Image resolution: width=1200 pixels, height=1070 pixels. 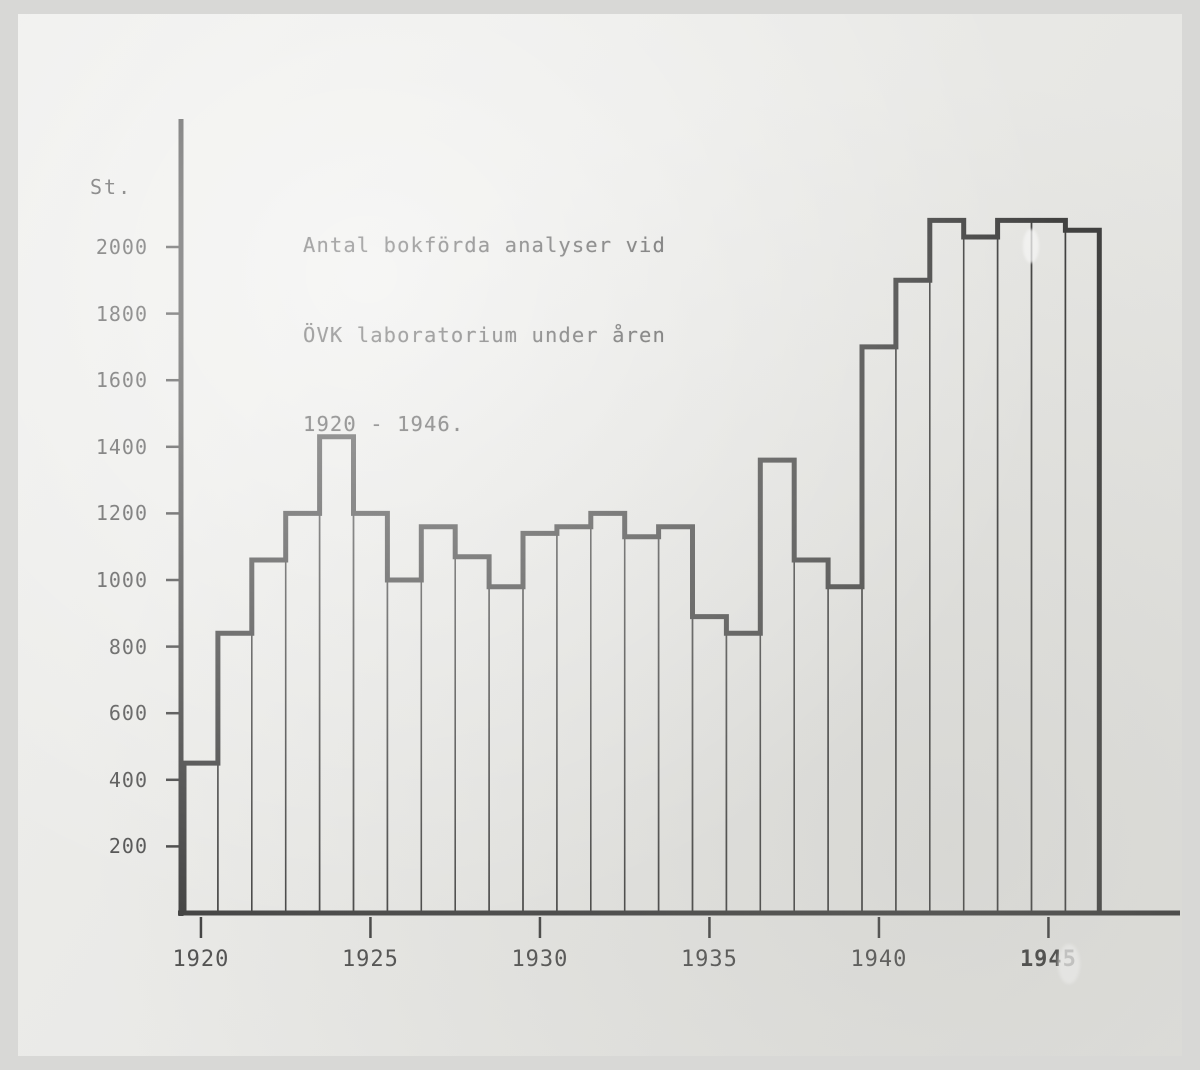 What do you see at coordinates (879, 959) in the screenshot?
I see `x-axis-tick-label: 1940` at bounding box center [879, 959].